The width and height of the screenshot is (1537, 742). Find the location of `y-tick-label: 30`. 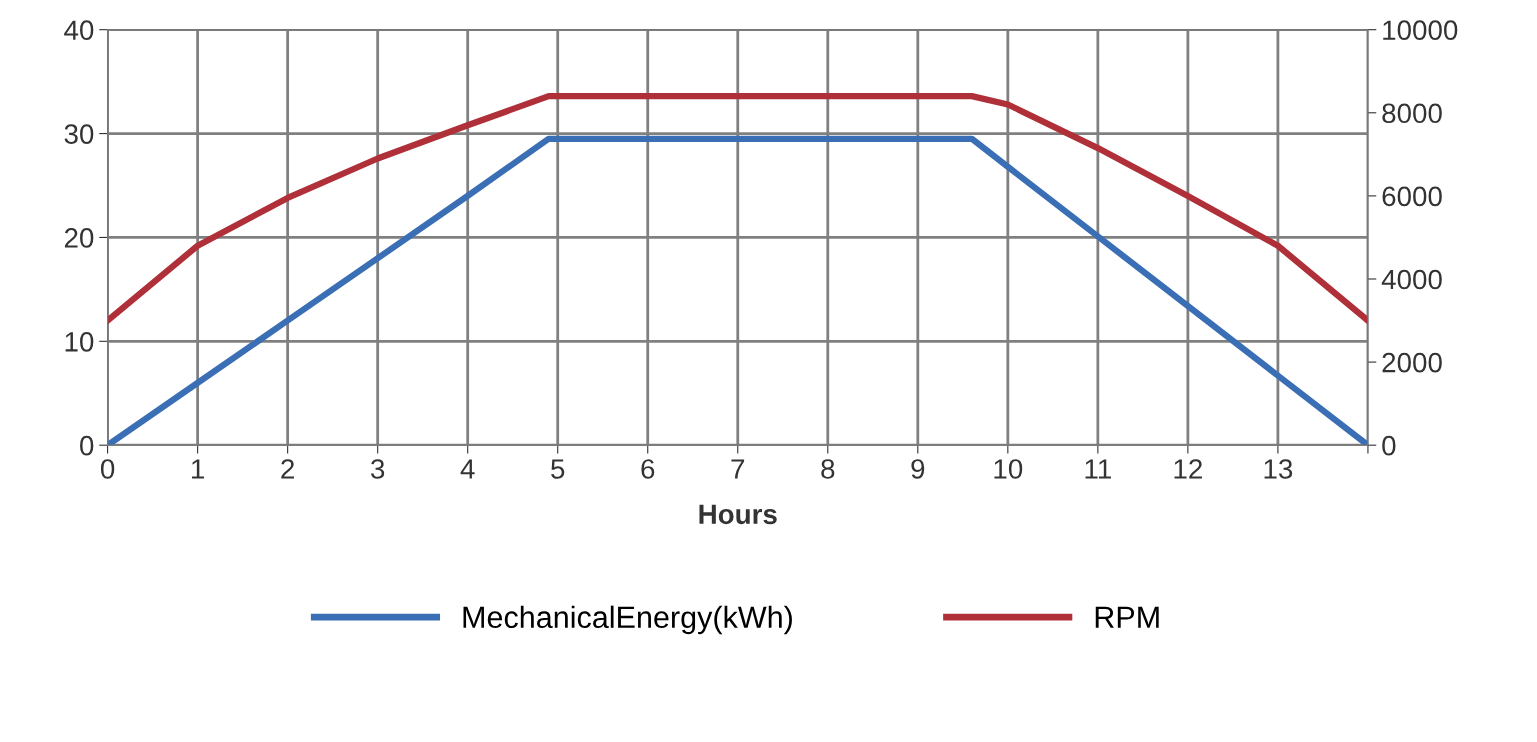

y-tick-label: 30 is located at coordinates (79, 134).